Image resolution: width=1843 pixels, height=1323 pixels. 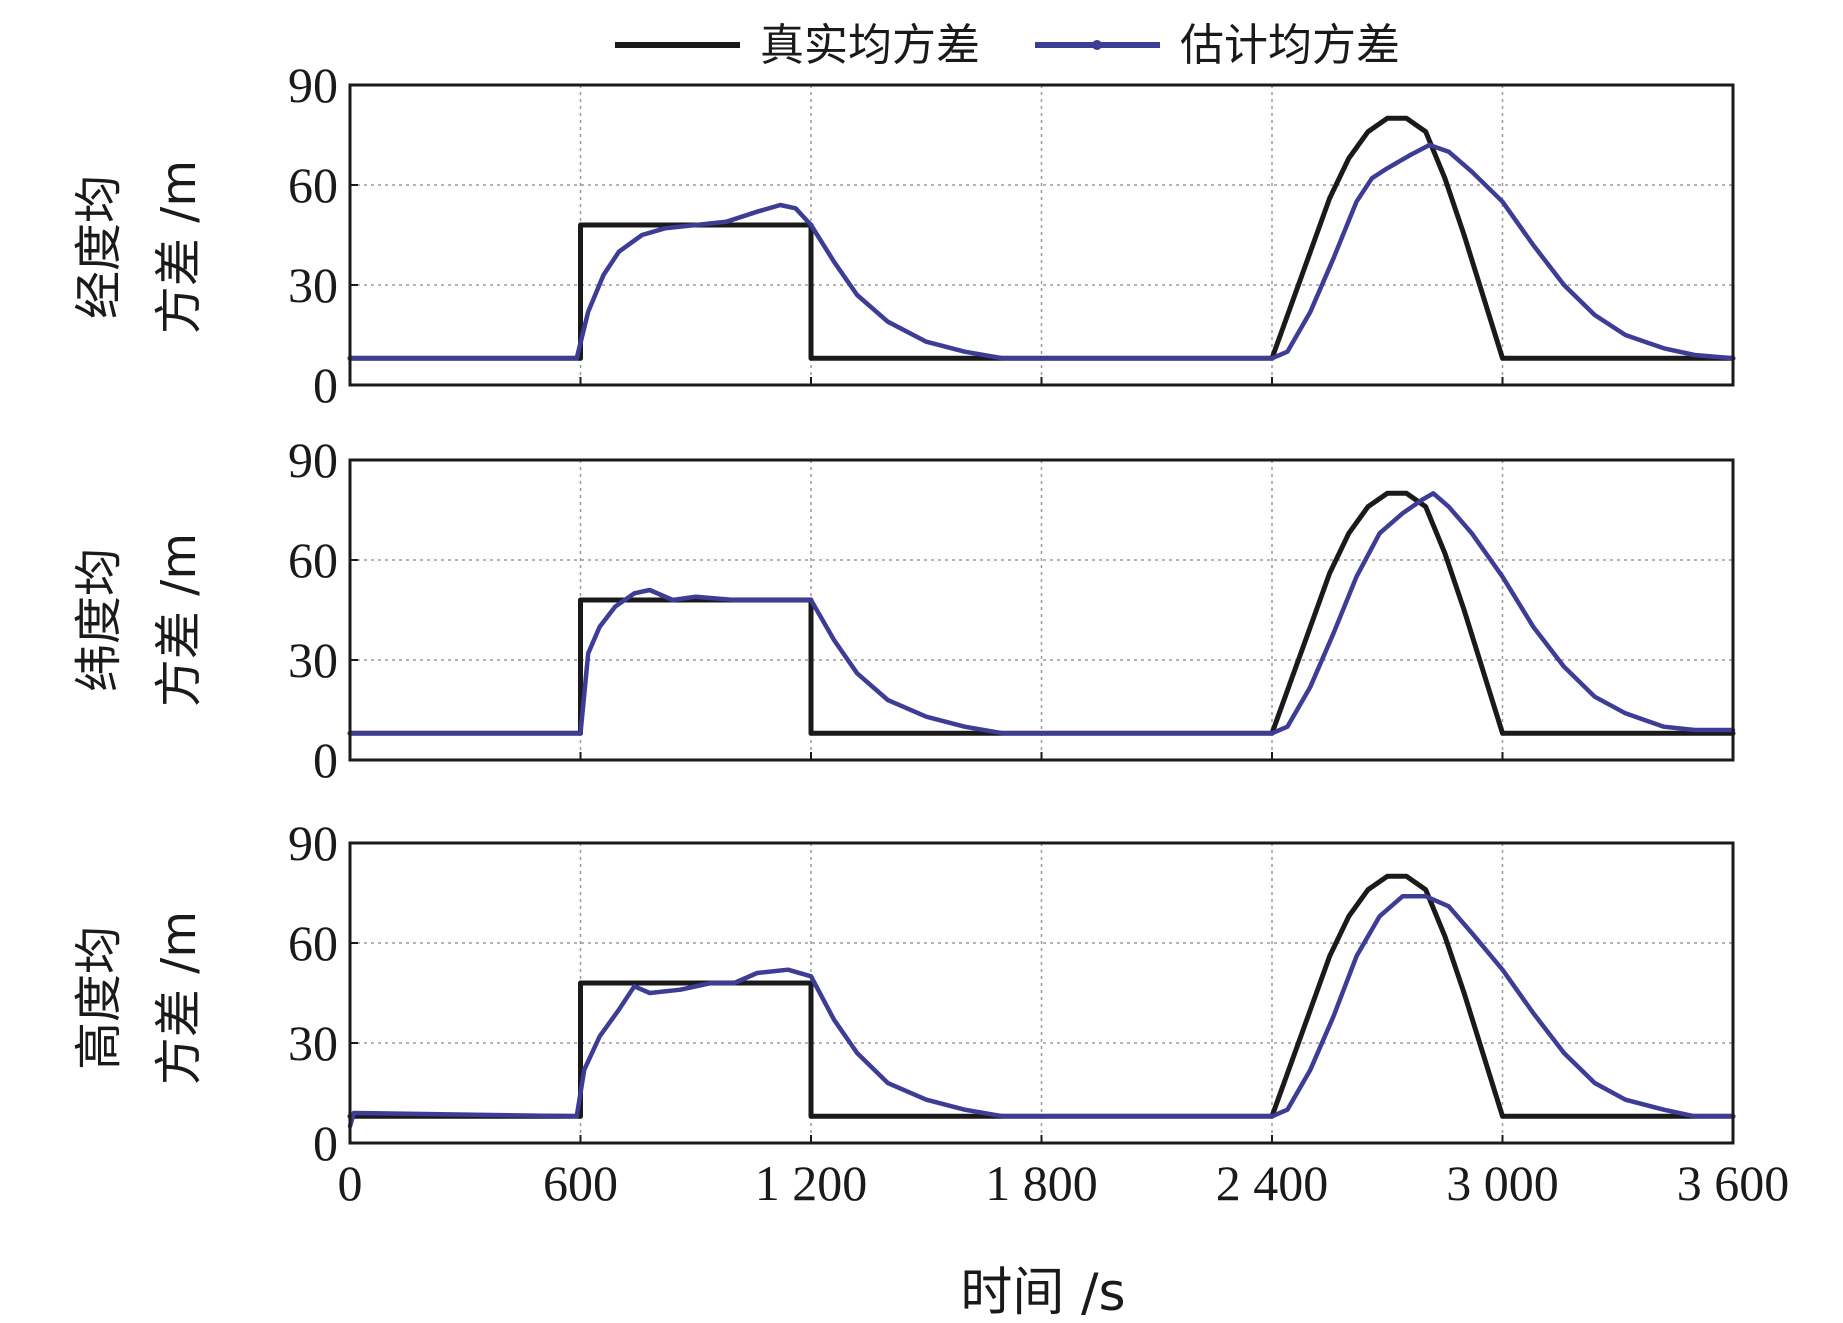 I want to click on x-tick-label-0: 0, so click(x=350, y=1183).